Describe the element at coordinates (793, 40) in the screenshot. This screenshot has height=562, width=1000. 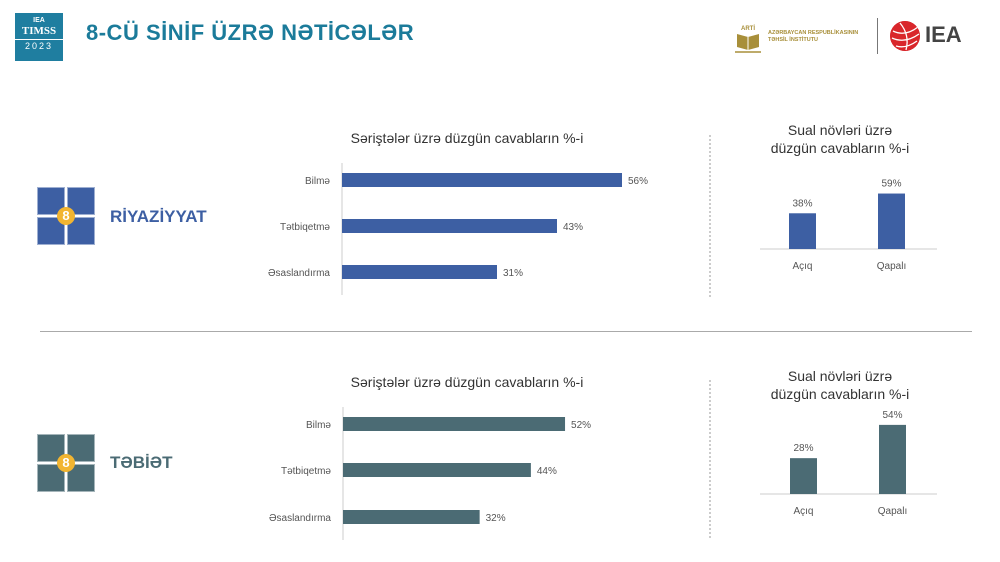
I see `arti-line2: TƏHSİL İNSTİTUTU` at that location.